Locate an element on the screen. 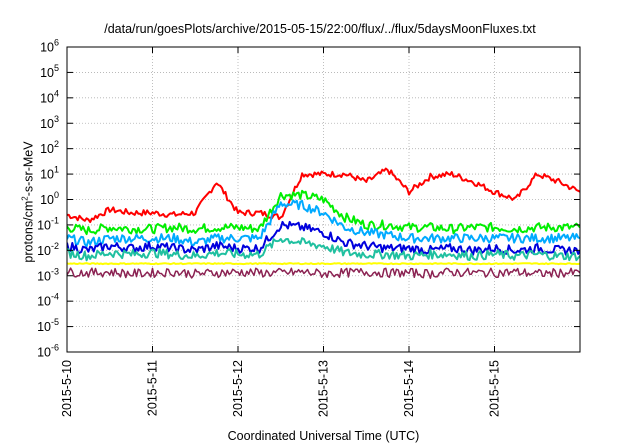 The width and height of the screenshot is (640, 448). y-tick-label: 10³ is located at coordinates (49, 122).